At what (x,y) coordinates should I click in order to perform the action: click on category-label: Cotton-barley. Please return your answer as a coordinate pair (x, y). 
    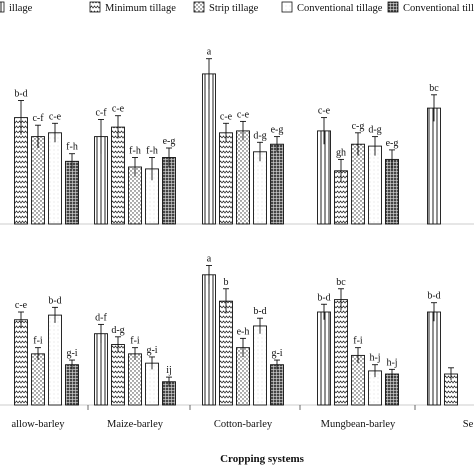
    Looking at the image, I should click on (243, 424).